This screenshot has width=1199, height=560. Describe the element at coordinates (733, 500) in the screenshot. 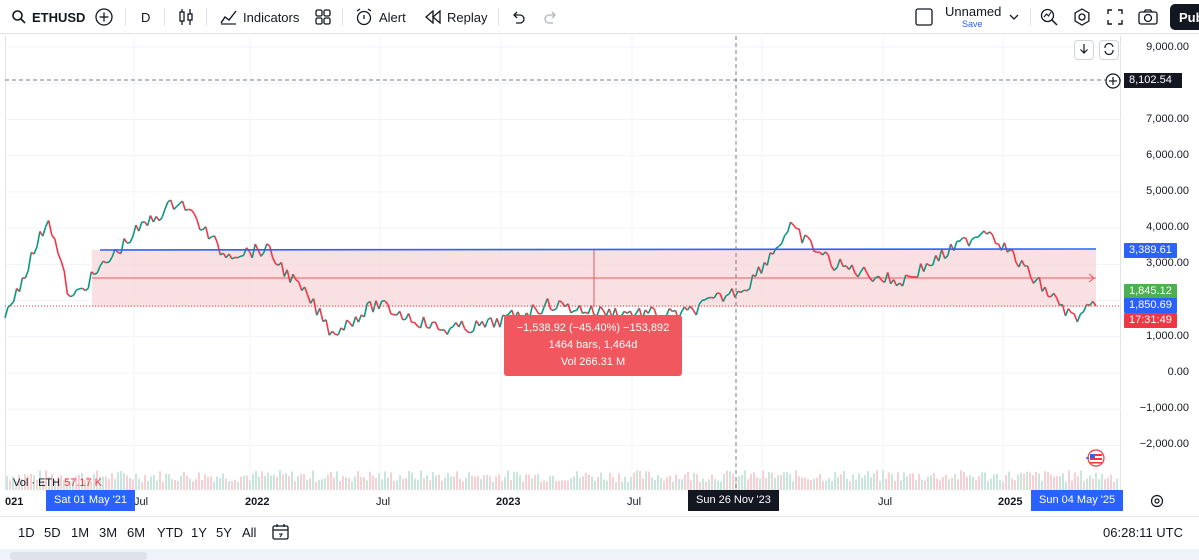

I see `crosshair-date-tag: Sun 26 Nov '23` at that location.